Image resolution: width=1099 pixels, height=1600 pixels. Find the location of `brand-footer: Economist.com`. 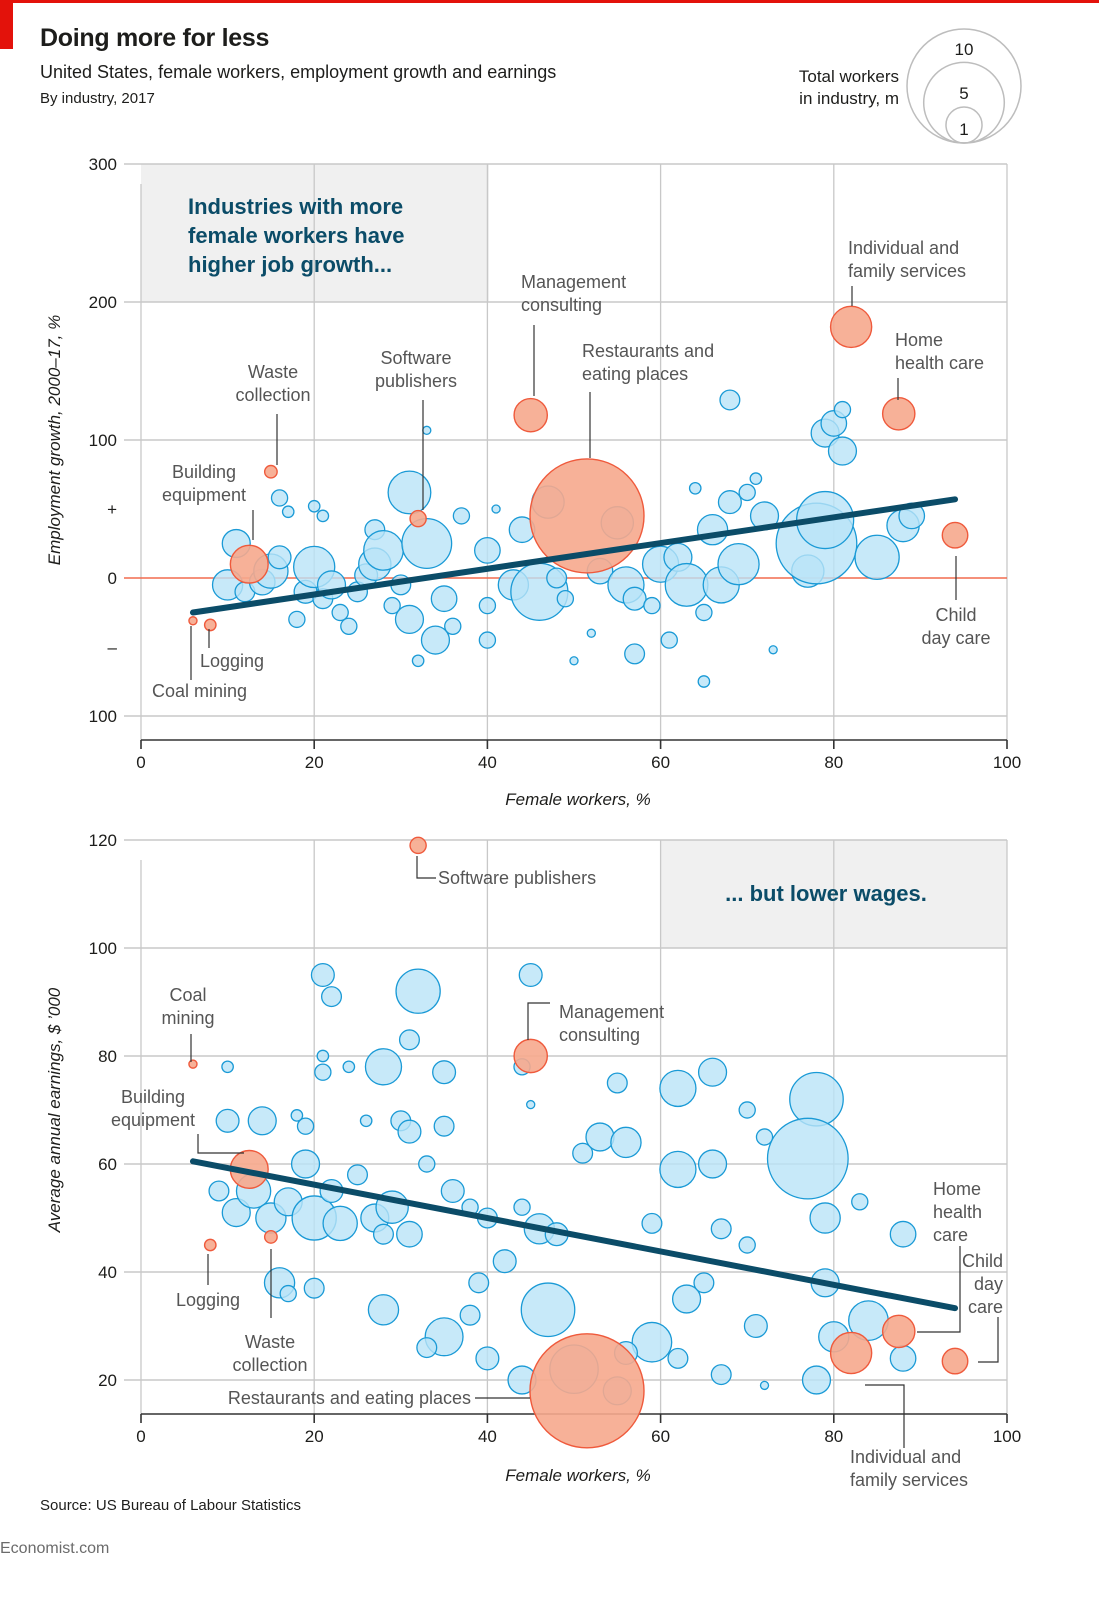

brand-footer: Economist.com is located at coordinates (55, 1548).